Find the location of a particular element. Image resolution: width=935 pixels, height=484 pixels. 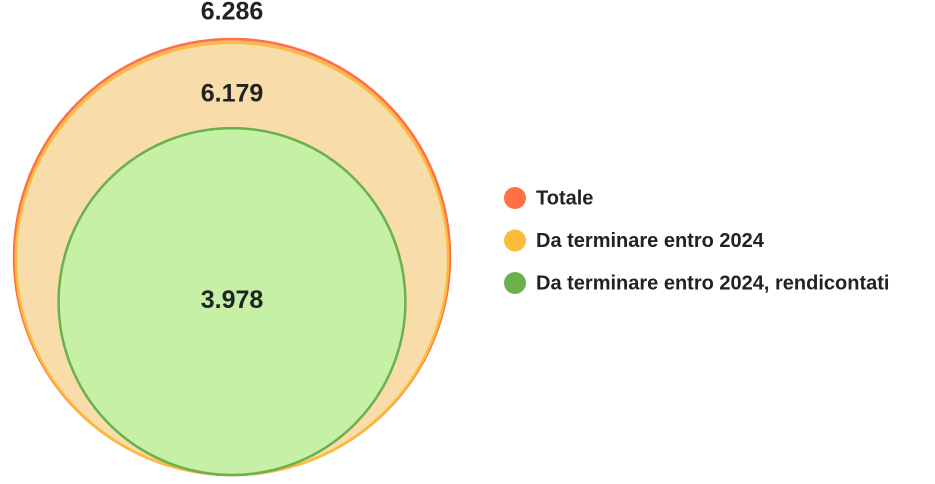

legend-label: Da terminare entro 2024 is located at coordinates (650, 241).